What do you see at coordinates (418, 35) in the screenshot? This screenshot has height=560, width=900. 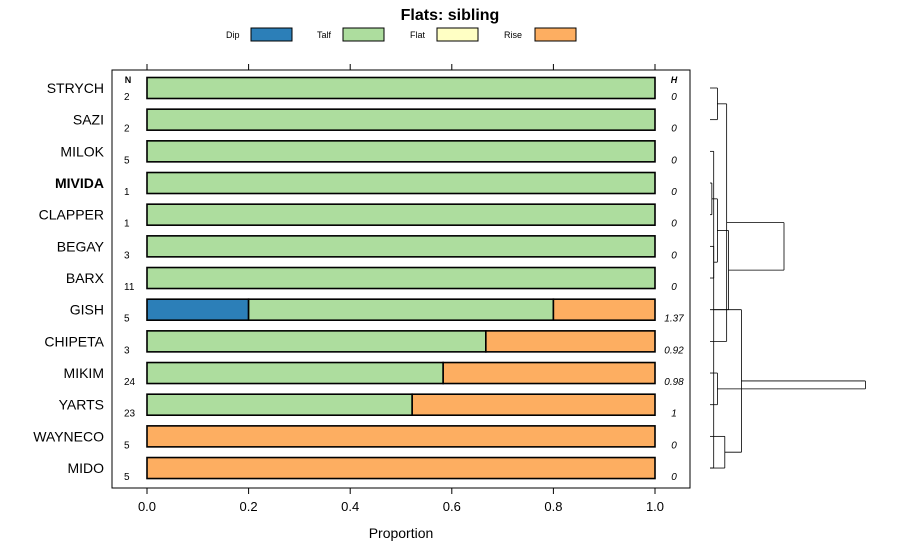 I see `legend-label-flat: Flat` at bounding box center [418, 35].